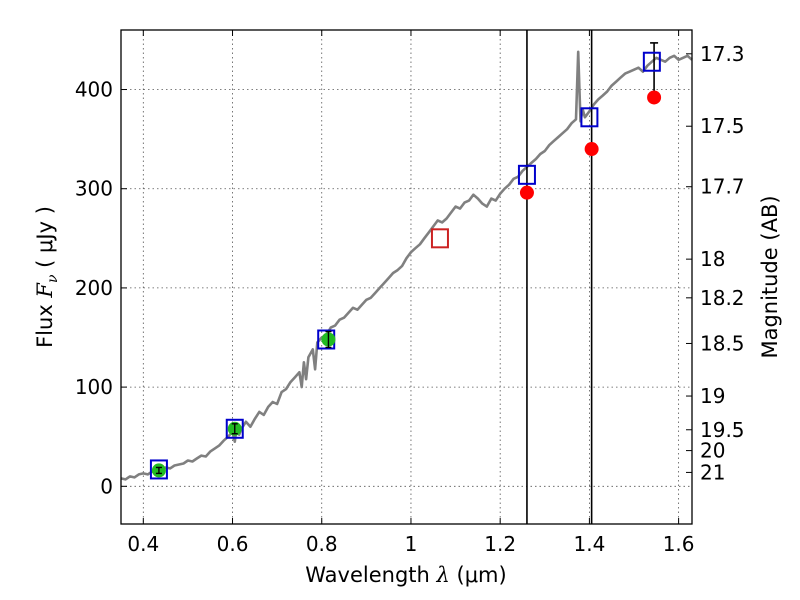 Image resolution: width=800 pixels, height=600 pixels. Describe the element at coordinates (94, 387) in the screenshot. I see `y-tick-label: 100` at that location.